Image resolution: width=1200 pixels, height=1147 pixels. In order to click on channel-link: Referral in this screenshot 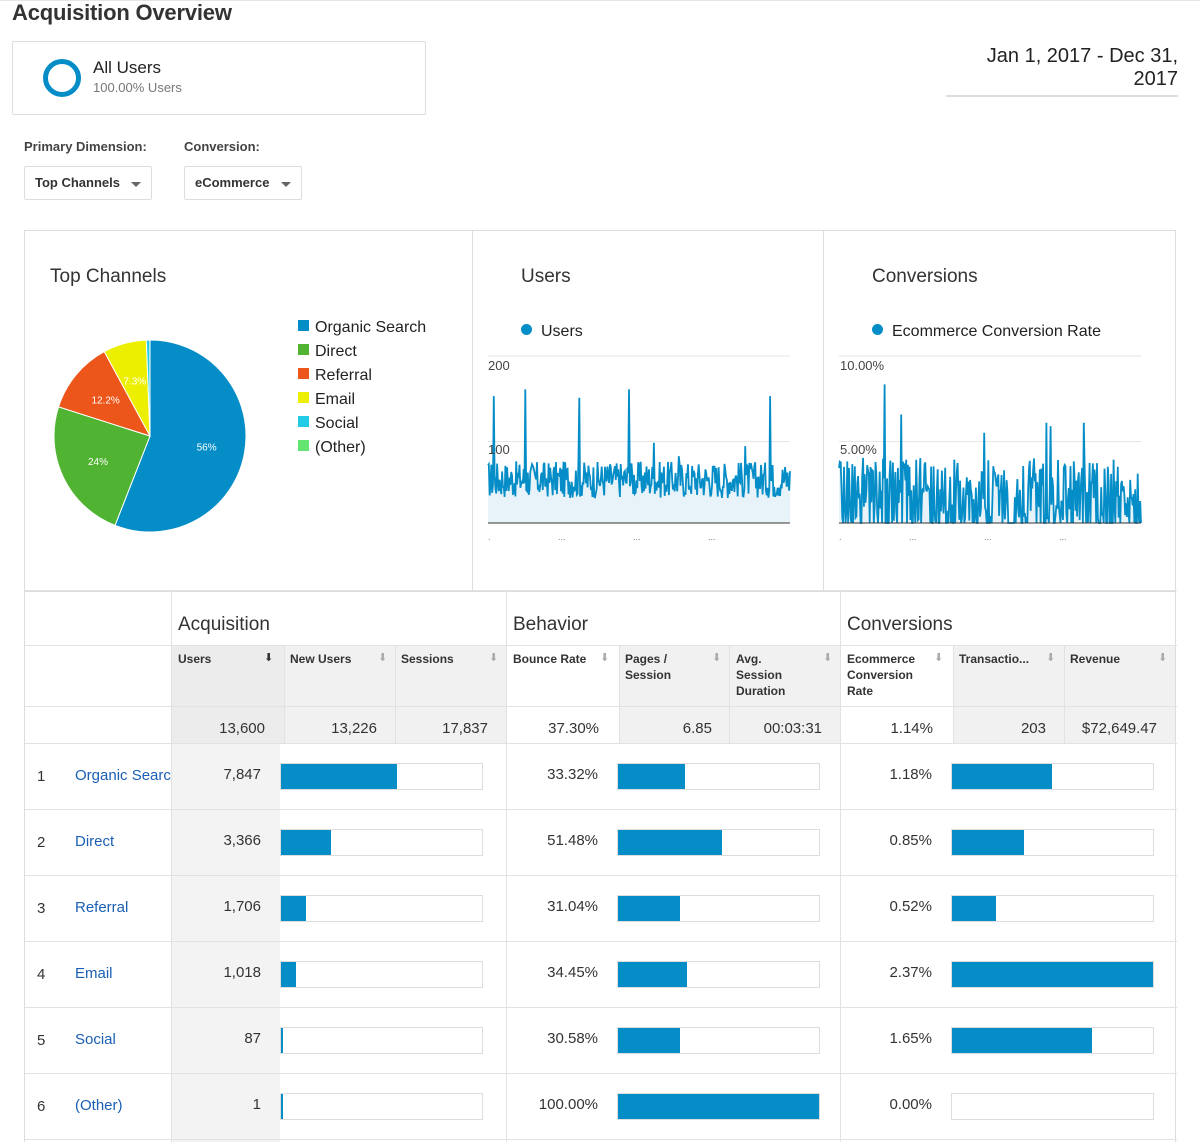, I will do `click(102, 907)`.